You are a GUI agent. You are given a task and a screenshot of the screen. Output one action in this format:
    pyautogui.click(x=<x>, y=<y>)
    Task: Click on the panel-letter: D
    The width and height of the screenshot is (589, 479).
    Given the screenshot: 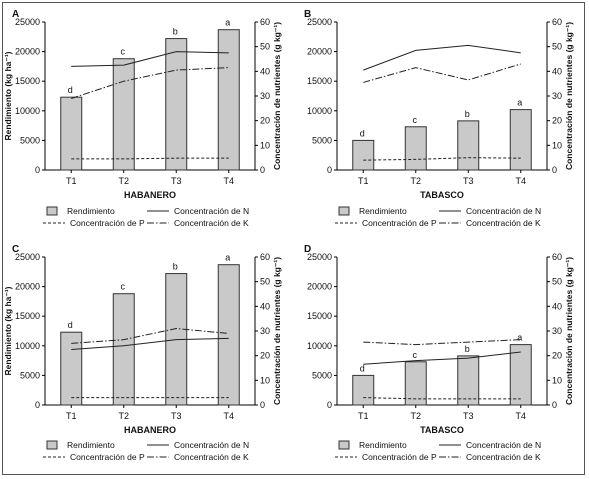 What is the action you would take?
    pyautogui.click(x=307, y=249)
    